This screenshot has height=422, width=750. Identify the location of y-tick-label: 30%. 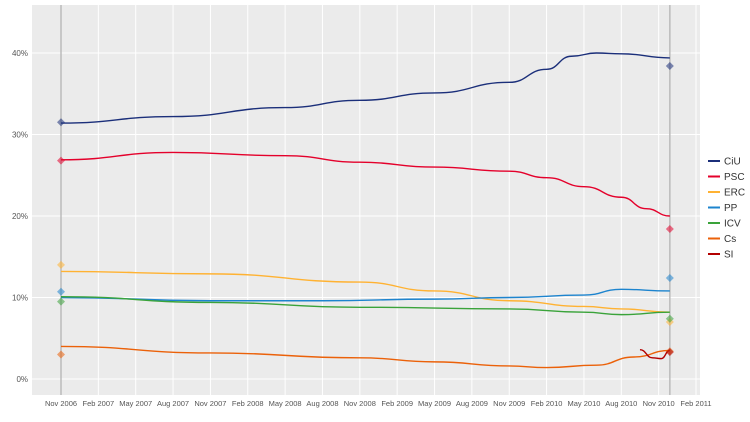
(20, 135).